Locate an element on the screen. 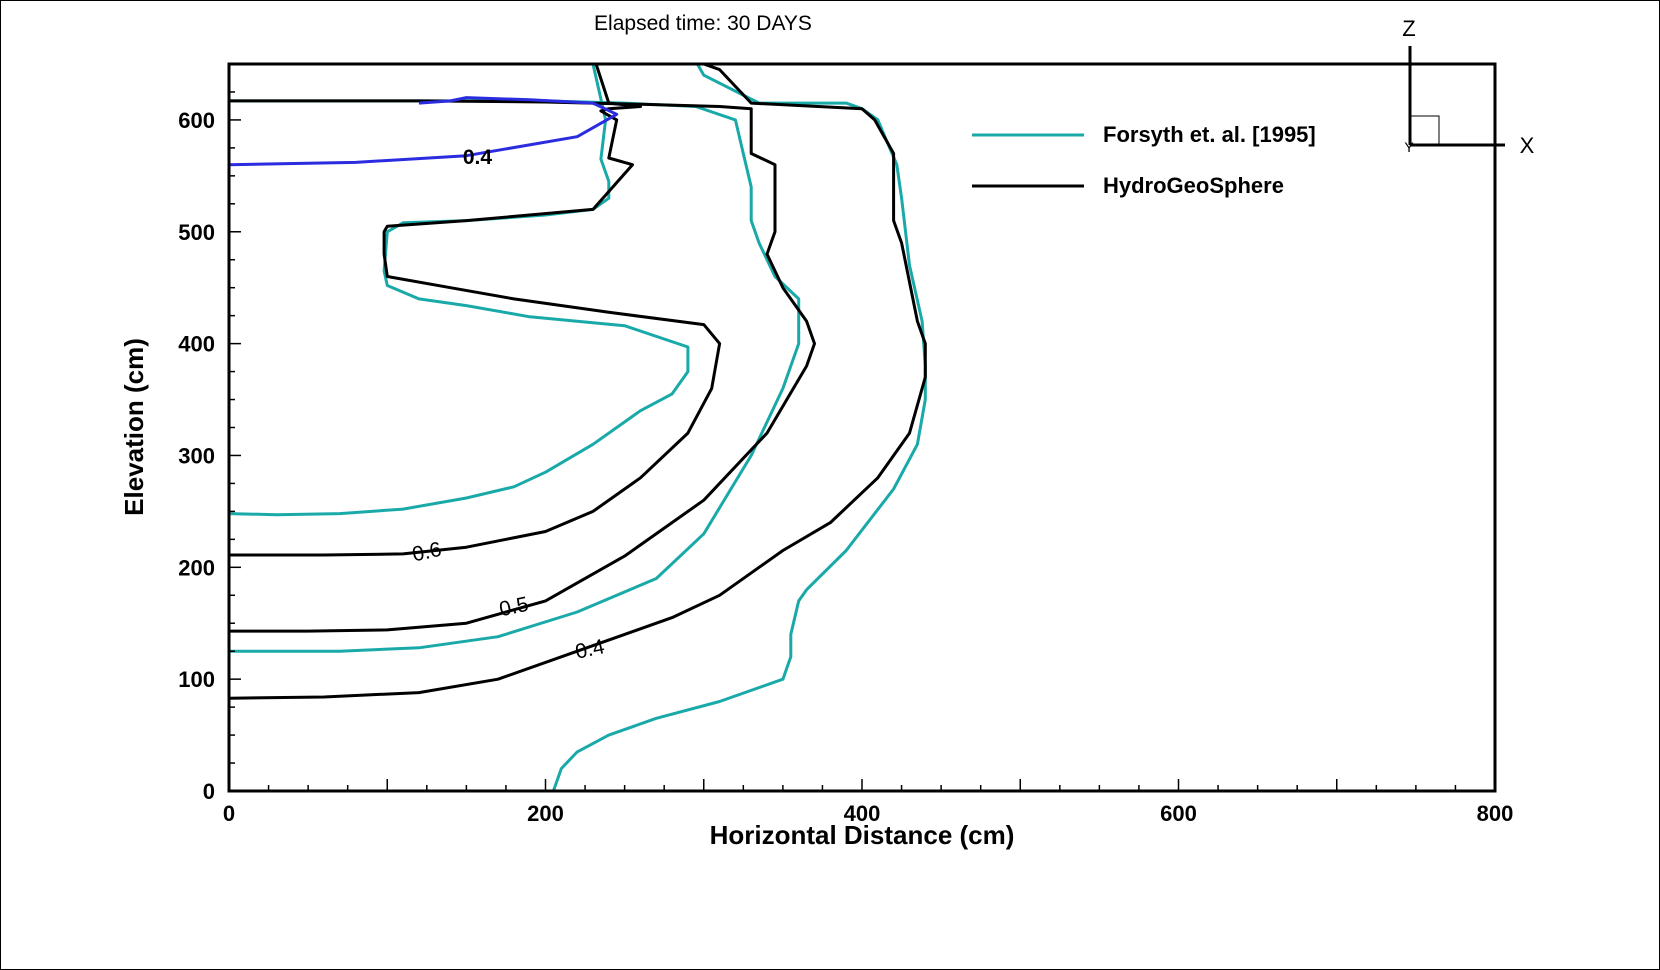  triad-z-label: Z is located at coordinates (1408, 28).